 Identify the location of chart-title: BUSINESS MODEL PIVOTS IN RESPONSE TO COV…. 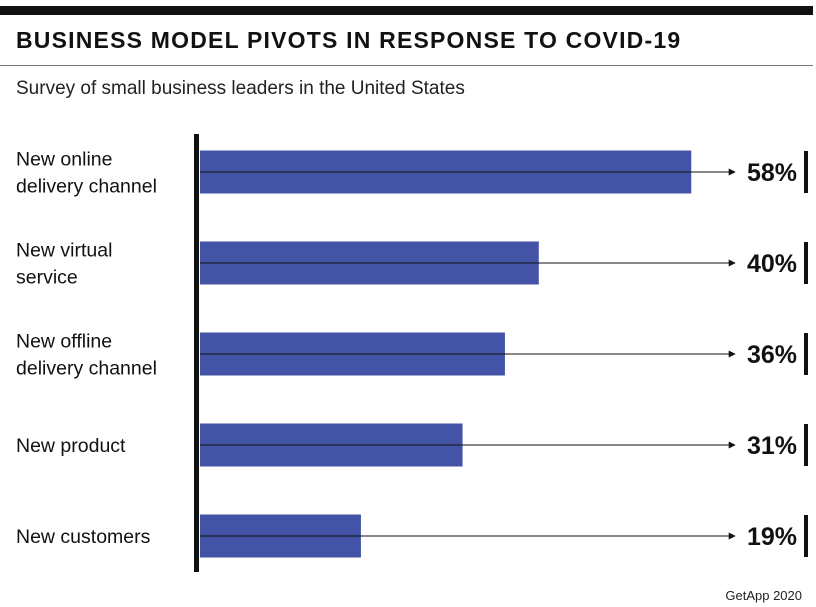
(349, 40).